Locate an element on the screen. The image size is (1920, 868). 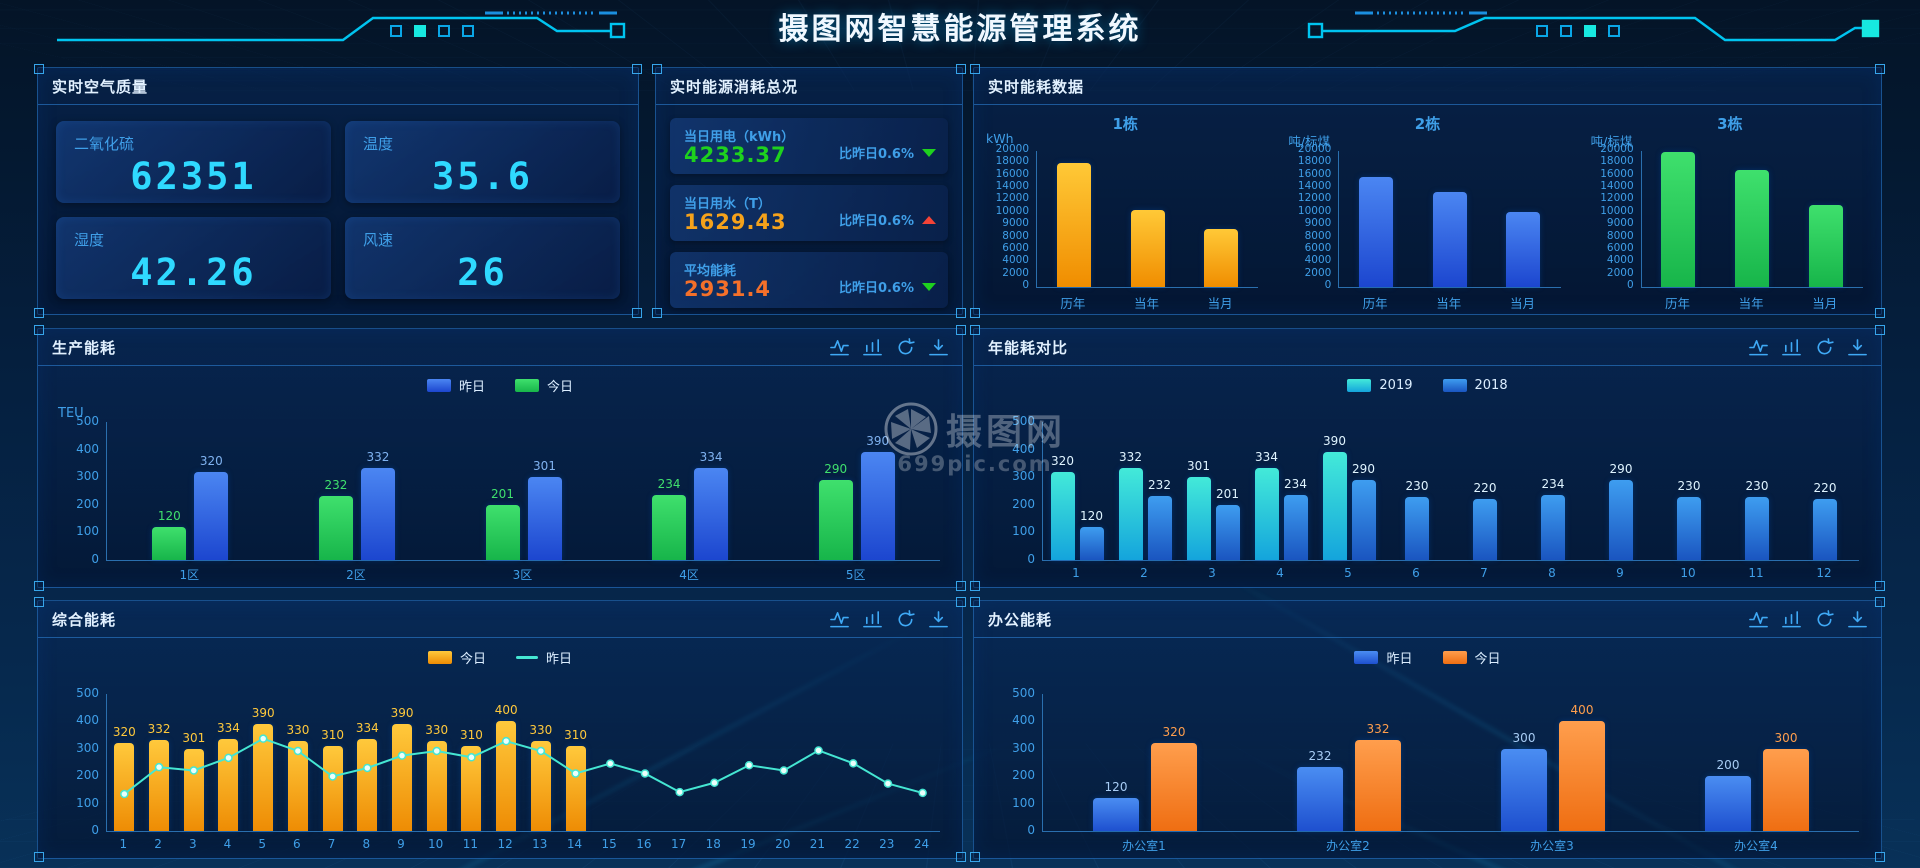
y-tick-label: 8000 is located at coordinates (1620, 235).